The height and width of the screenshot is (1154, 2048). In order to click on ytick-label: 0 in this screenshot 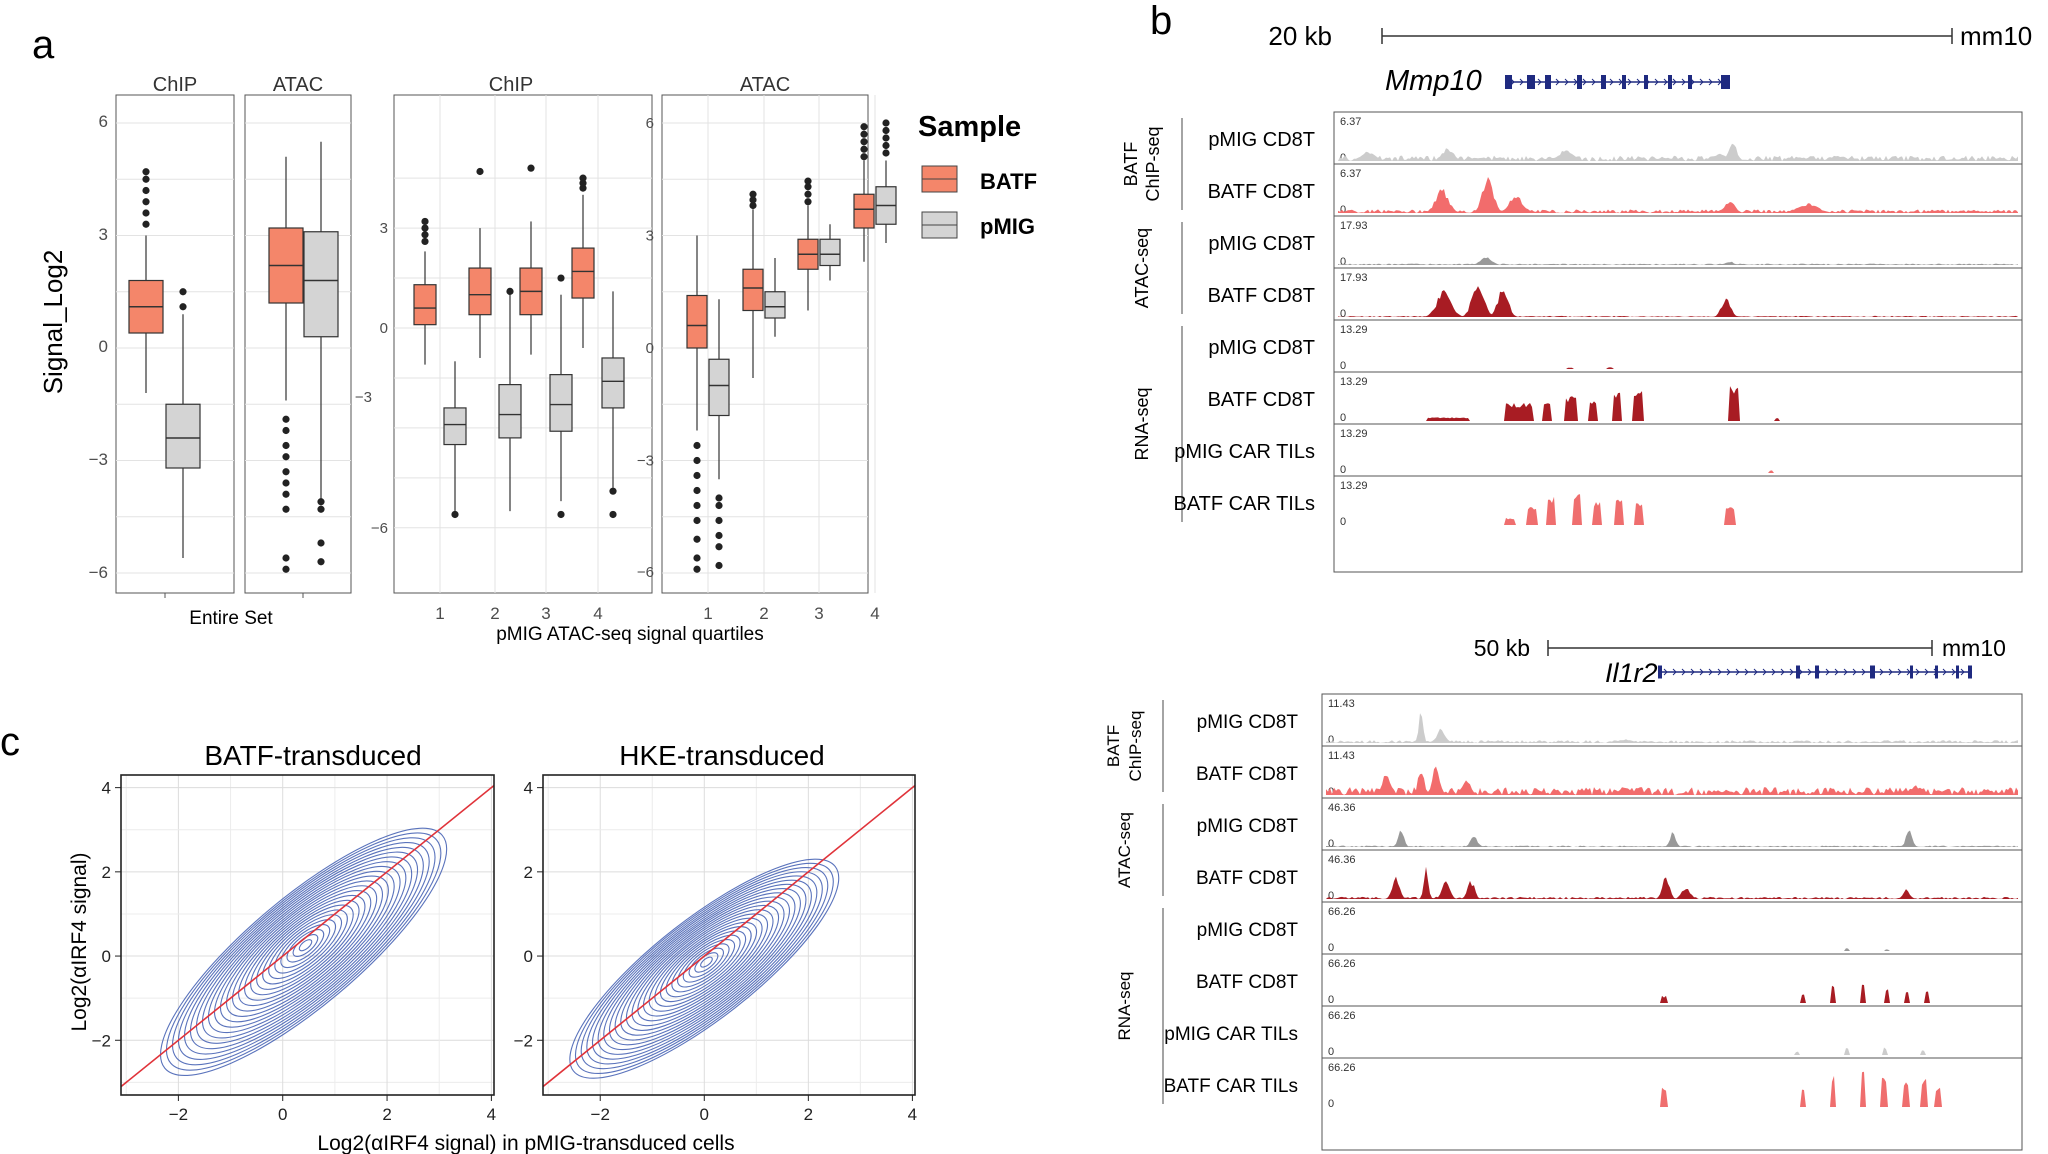, I will do `click(106, 956)`.